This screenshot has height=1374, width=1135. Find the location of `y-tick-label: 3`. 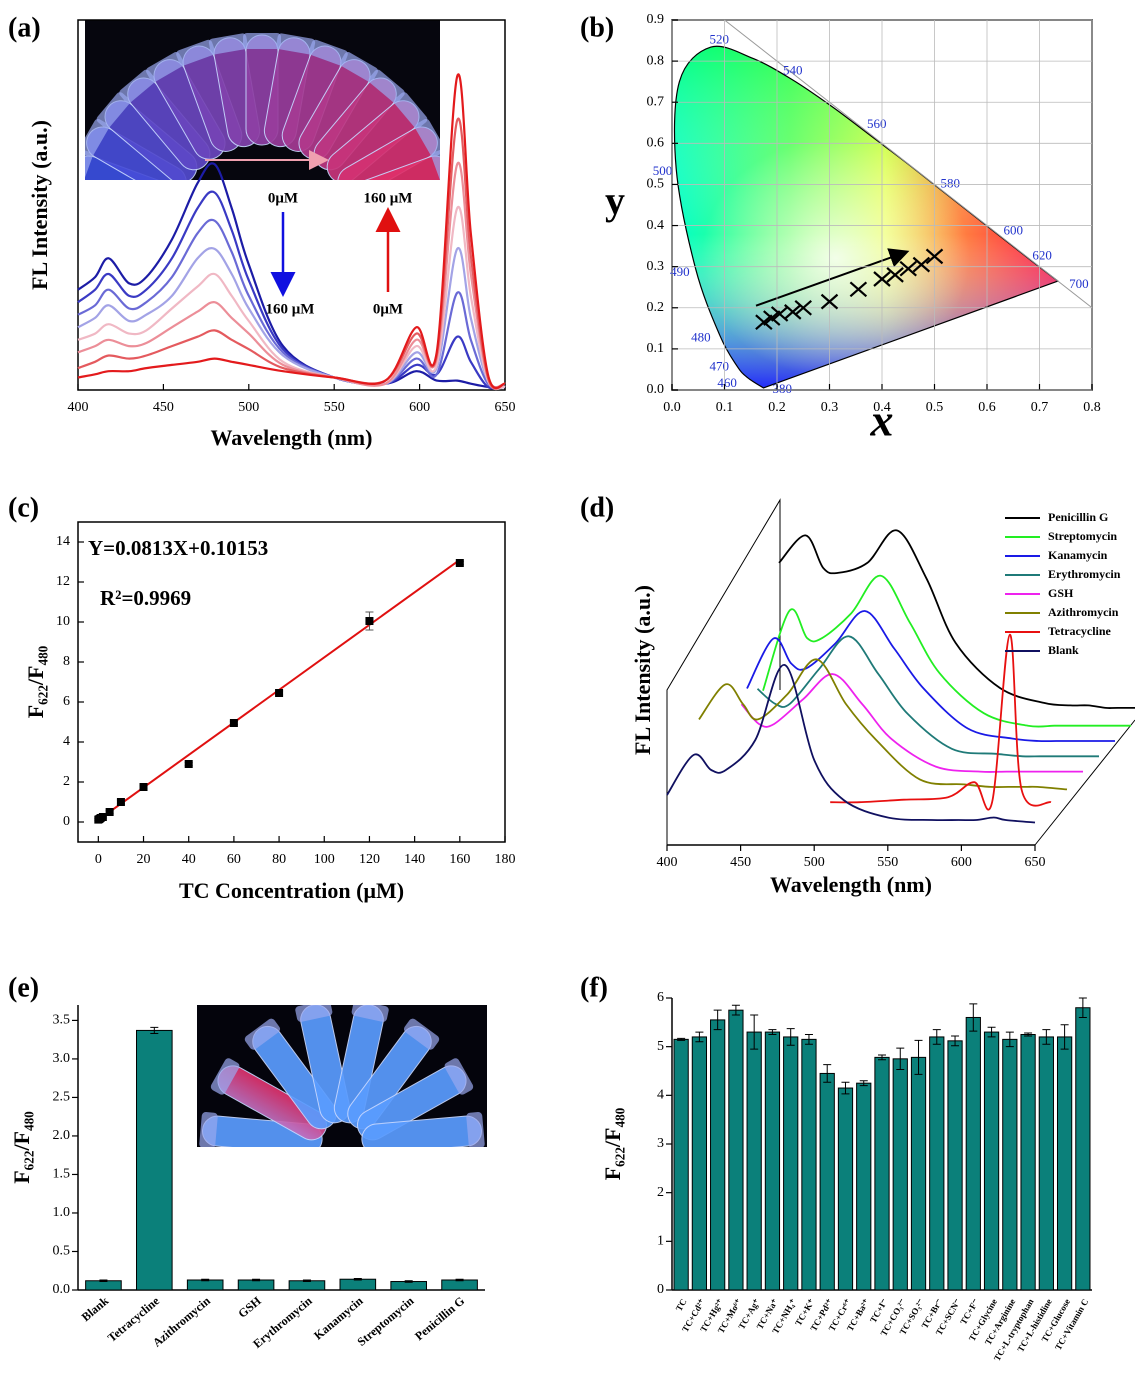

y-tick-label: 3 is located at coordinates (660, 1143).